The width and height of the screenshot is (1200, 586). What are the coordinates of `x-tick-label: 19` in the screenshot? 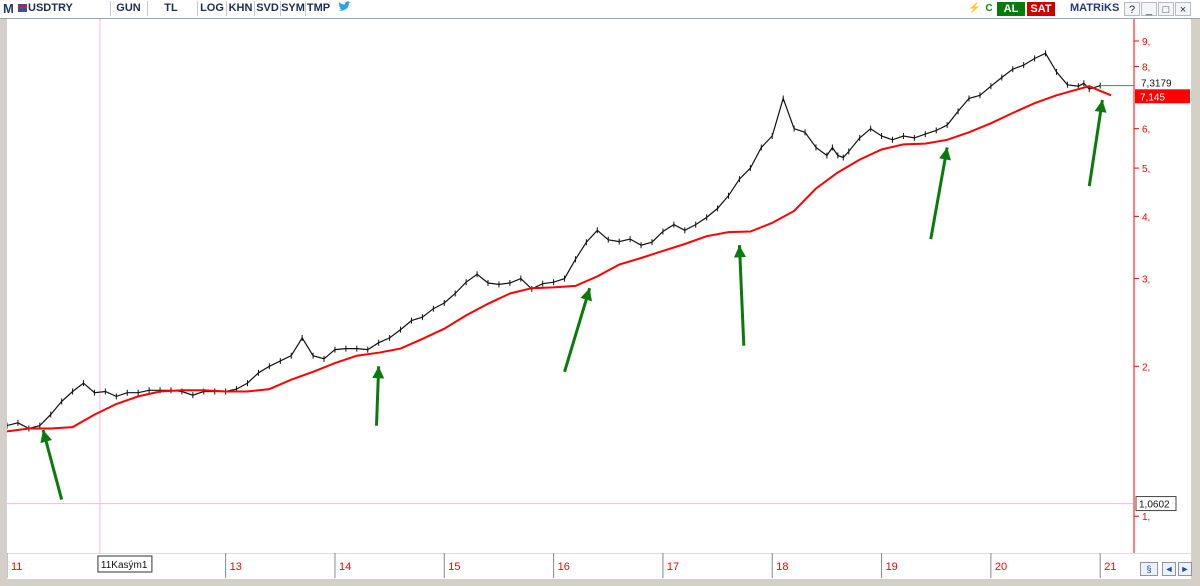 It's located at (892, 567).